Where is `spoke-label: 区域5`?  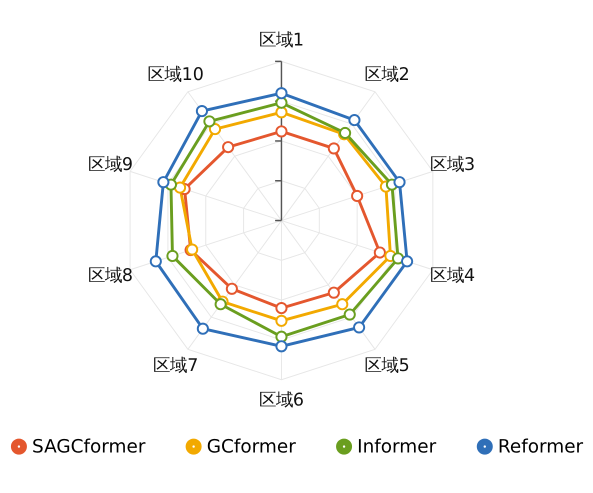 spoke-label: 区域5 is located at coordinates (387, 366).